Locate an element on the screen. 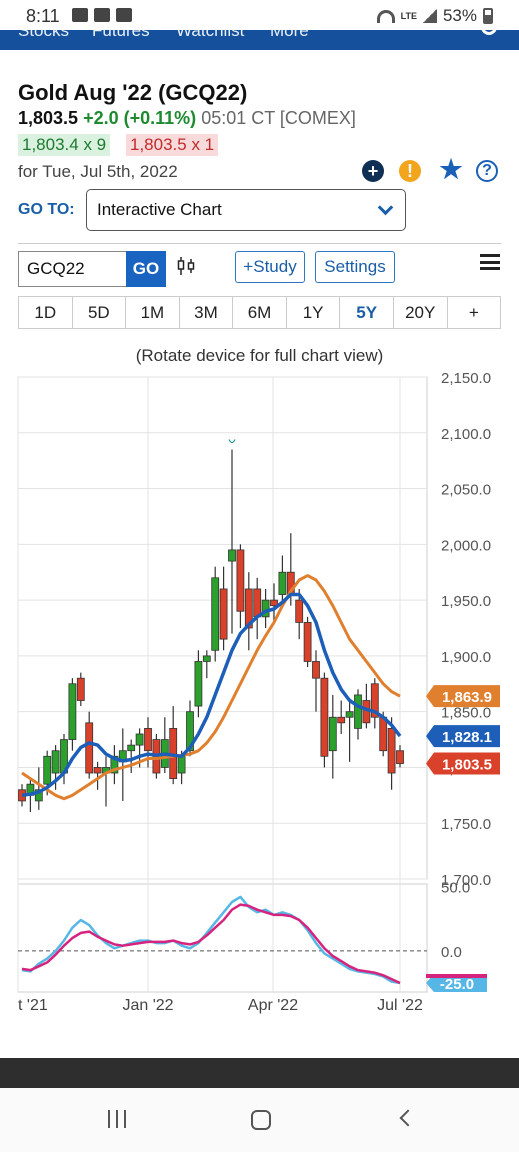  quote-time: 05:01 CT [COMEX] is located at coordinates (278, 118).